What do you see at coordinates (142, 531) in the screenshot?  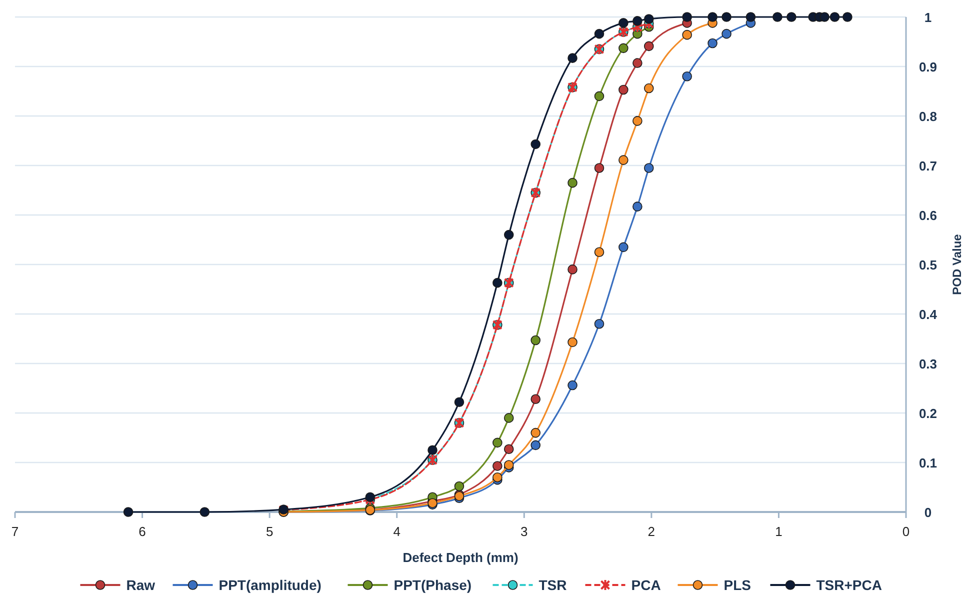 I see `x-tick-label: 6` at bounding box center [142, 531].